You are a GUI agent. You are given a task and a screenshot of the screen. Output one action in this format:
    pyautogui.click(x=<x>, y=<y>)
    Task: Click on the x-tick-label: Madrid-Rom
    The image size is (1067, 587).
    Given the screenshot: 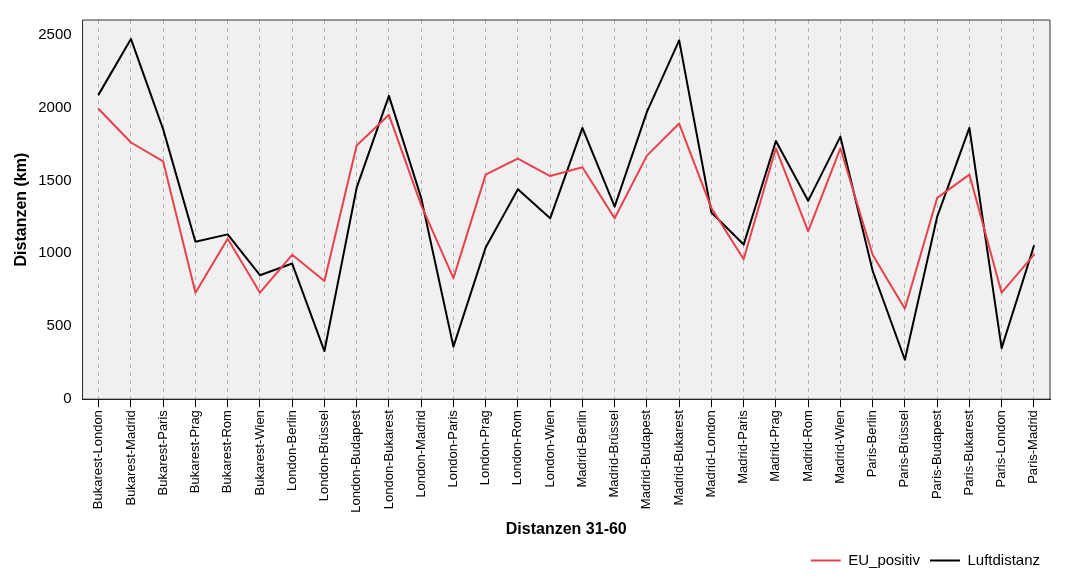 What is the action you would take?
    pyautogui.click(x=807, y=446)
    